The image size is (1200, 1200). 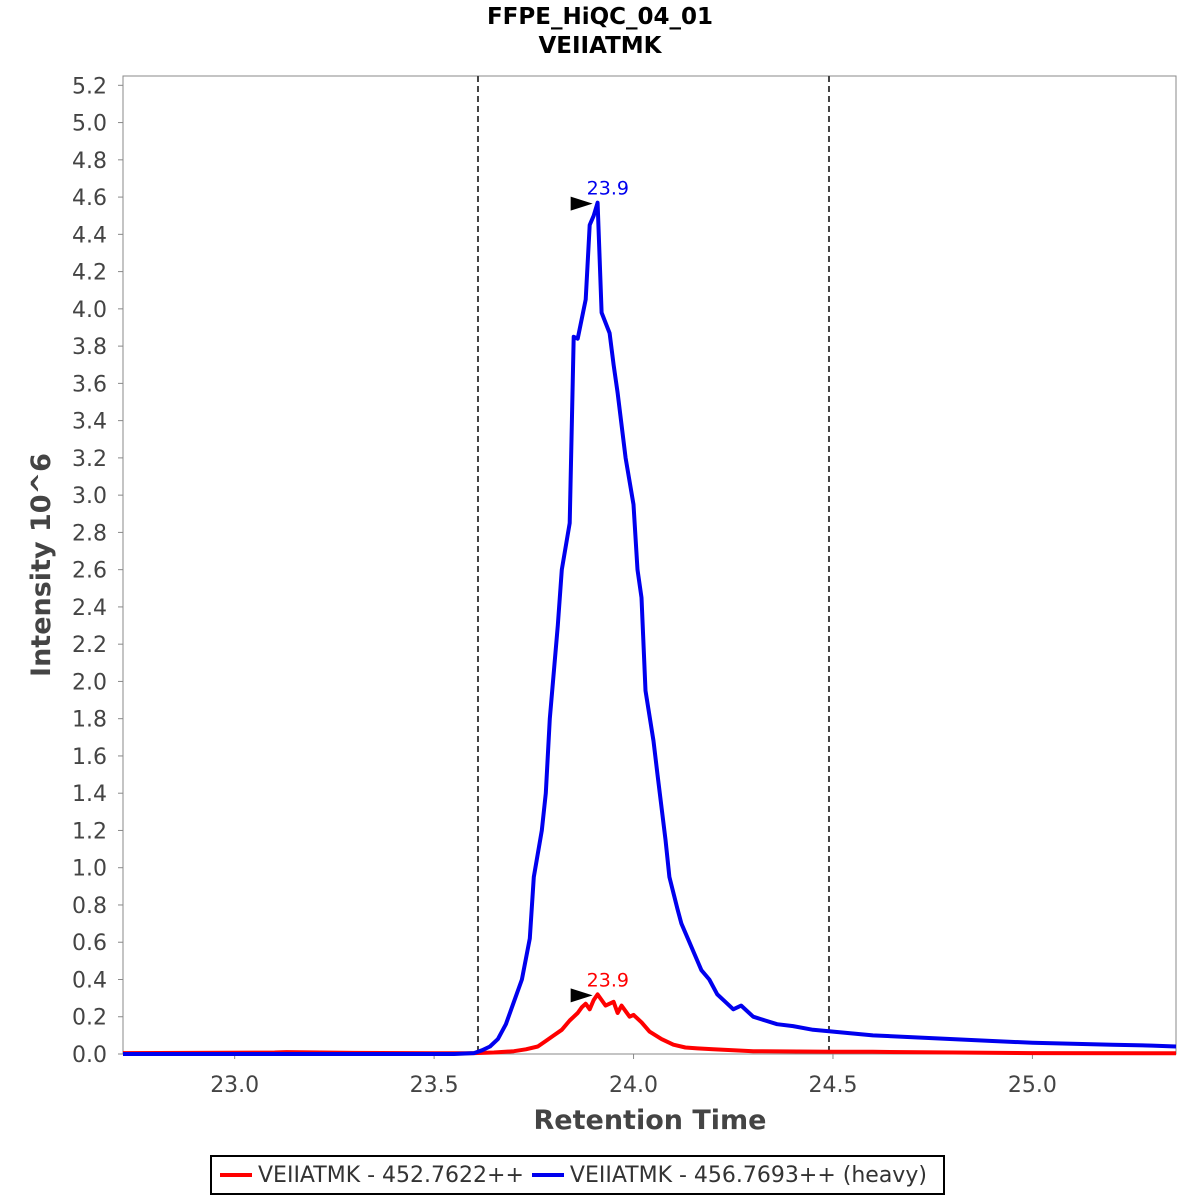 What do you see at coordinates (89, 980) in the screenshot?
I see `y-tick-label: 0.4` at bounding box center [89, 980].